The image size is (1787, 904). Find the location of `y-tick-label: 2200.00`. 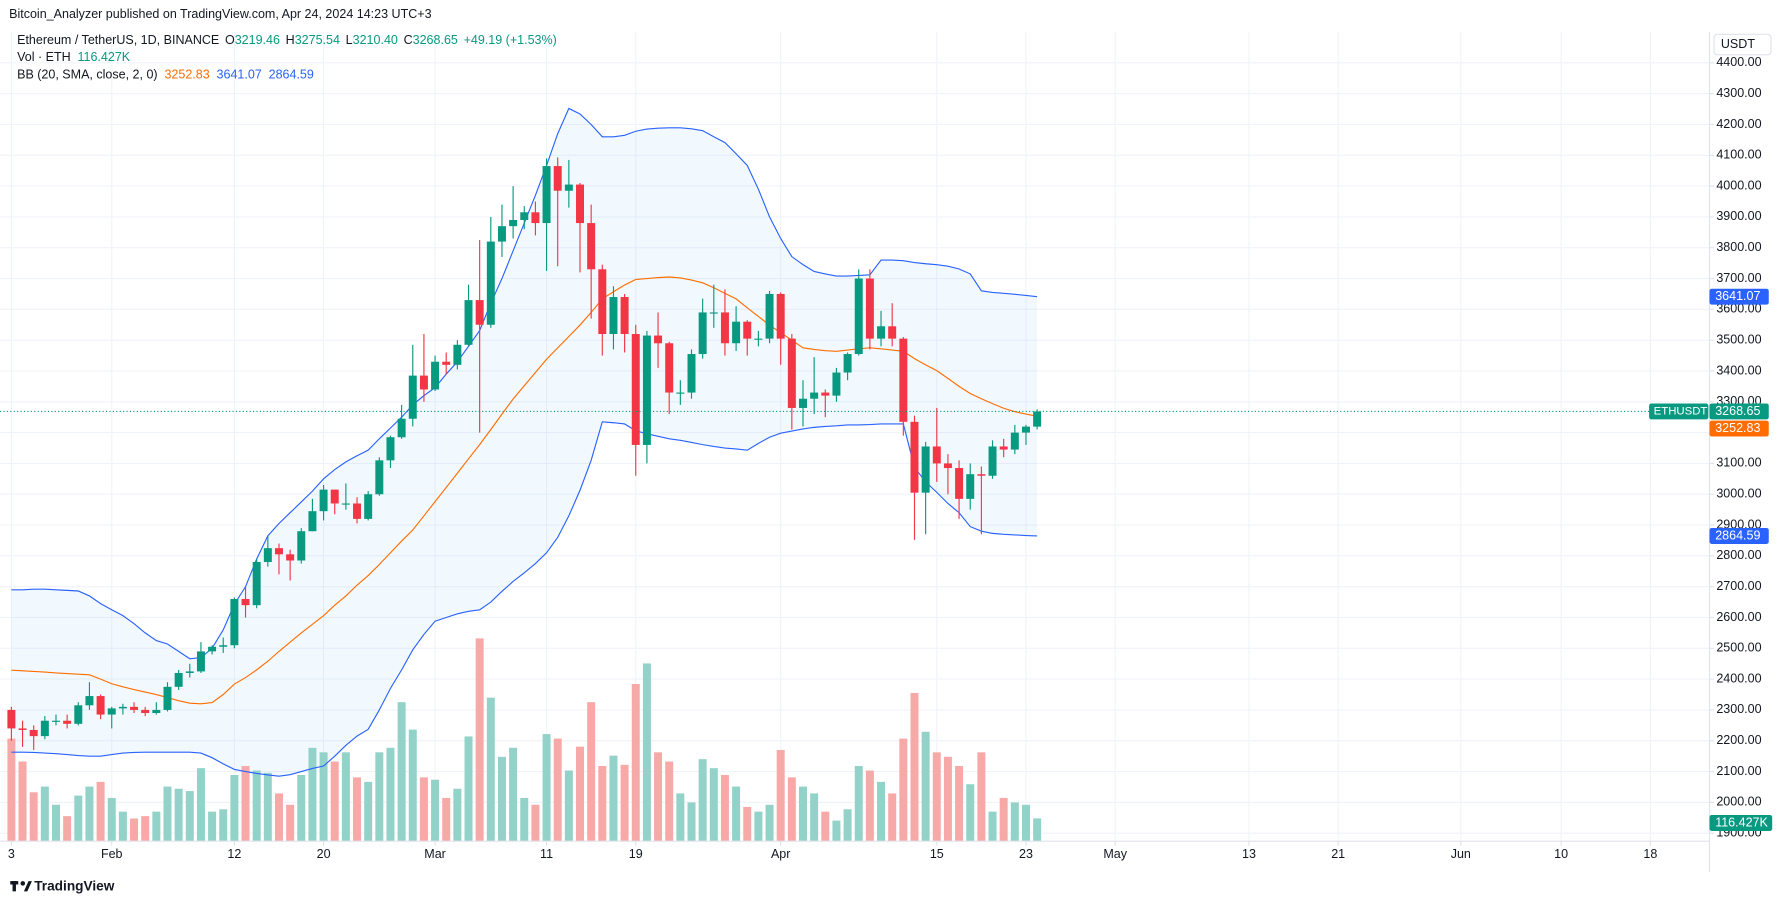

y-tick-label: 2200.00 is located at coordinates (1738, 740).